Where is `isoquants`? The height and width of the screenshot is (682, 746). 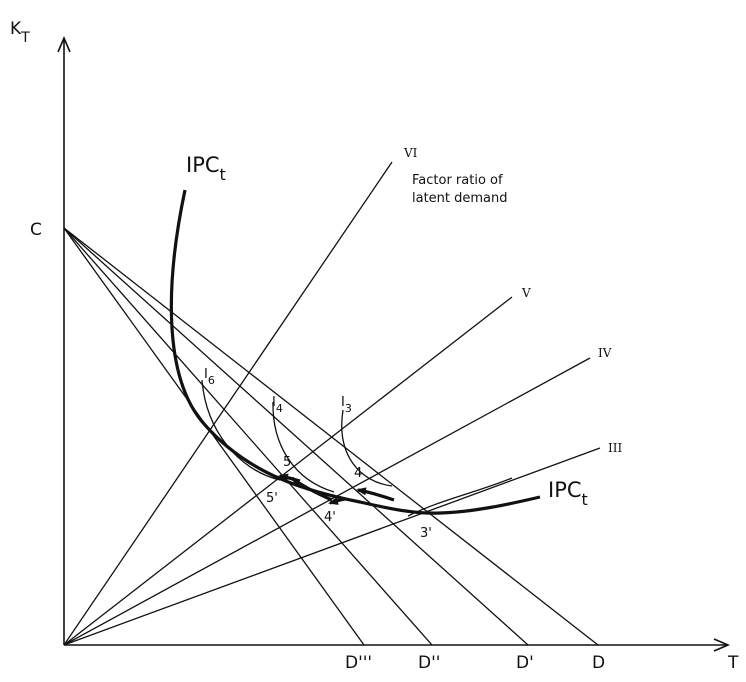
isoquants is located at coordinates (357, 448).